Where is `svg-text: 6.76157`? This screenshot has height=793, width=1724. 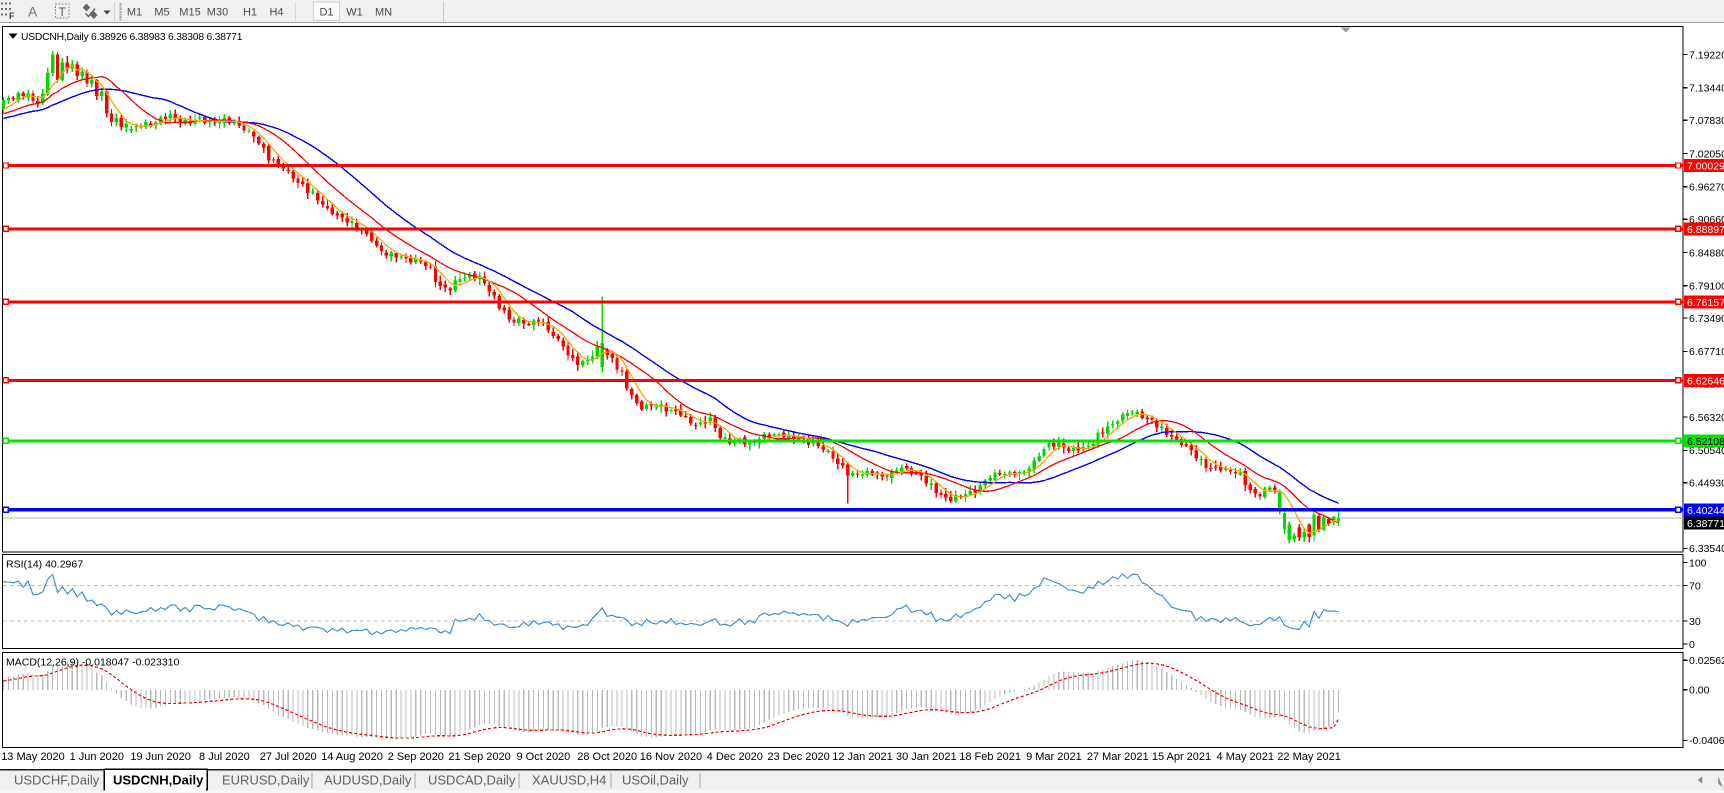 svg-text: 6.76157 is located at coordinates (1705, 303).